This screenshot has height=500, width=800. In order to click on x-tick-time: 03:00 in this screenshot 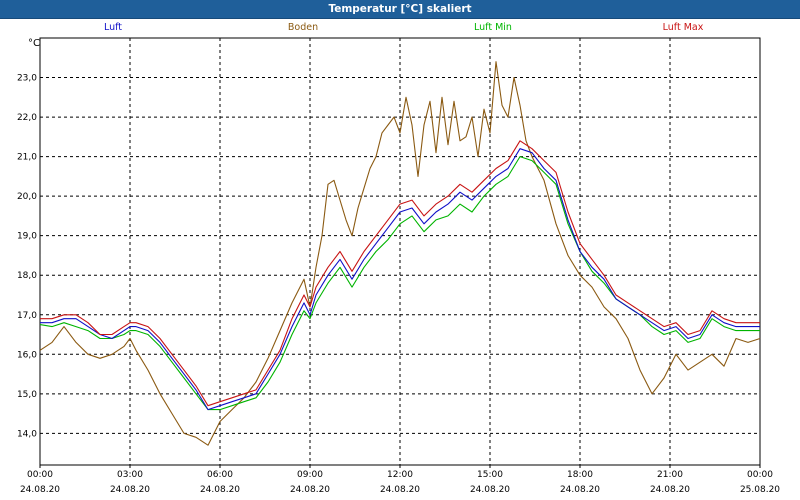, I will do `click(130, 475)`.